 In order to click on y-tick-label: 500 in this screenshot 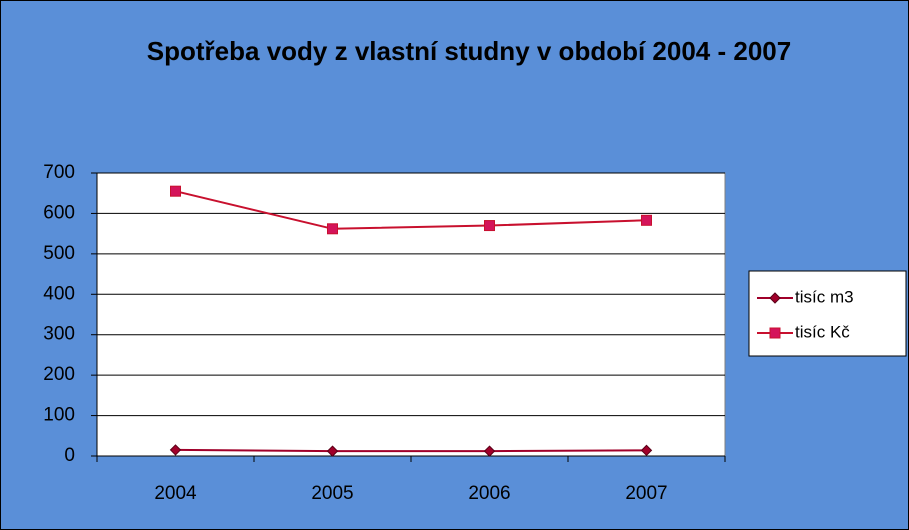, I will do `click(59, 253)`.